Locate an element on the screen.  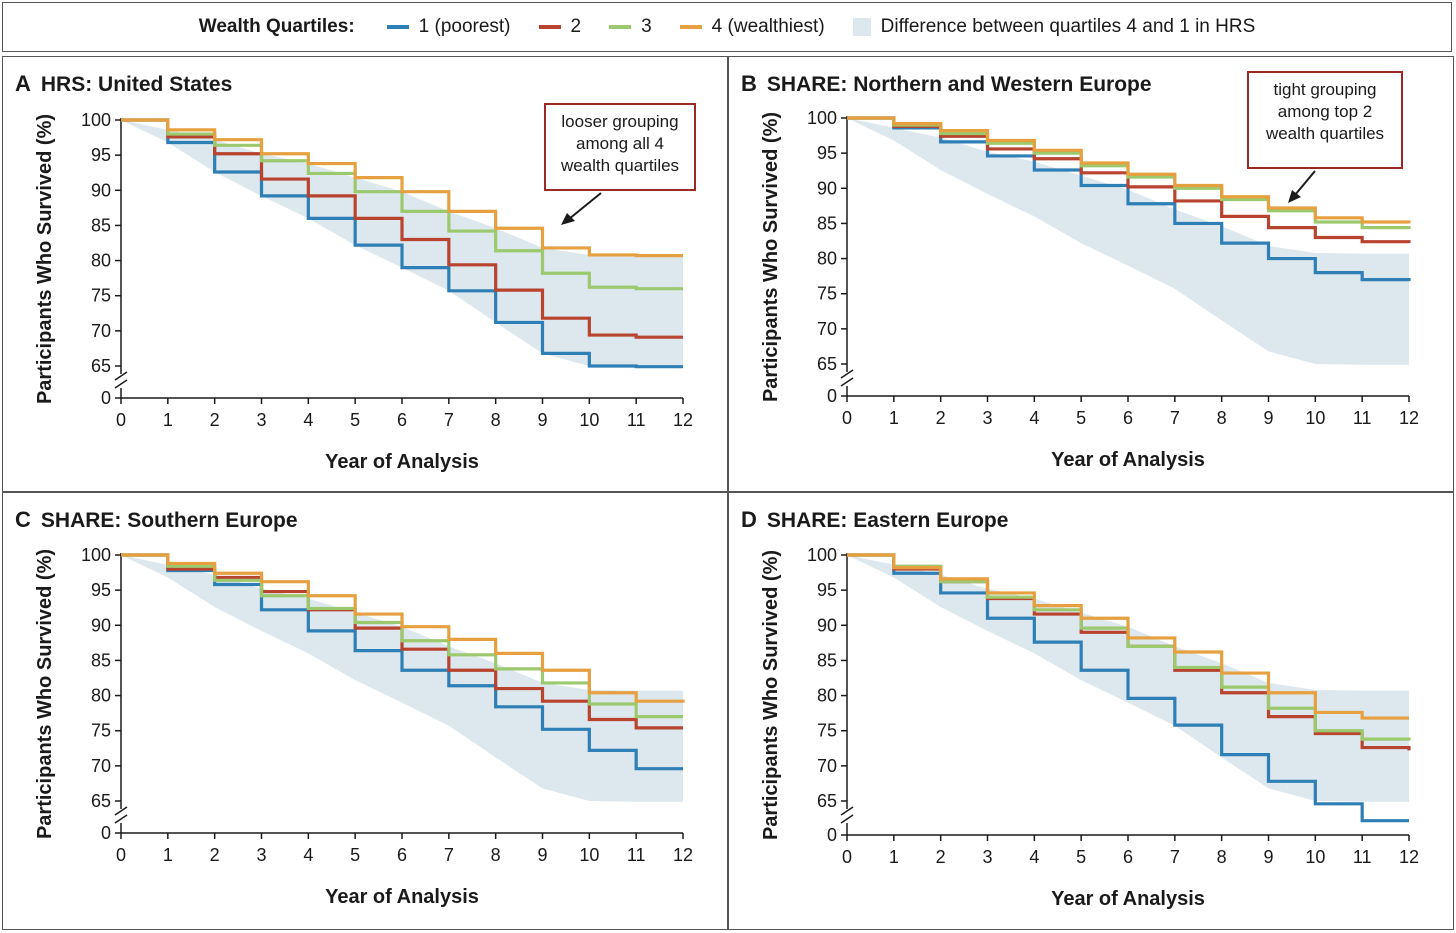
x-tick-label-b: 4 is located at coordinates (1034, 418).